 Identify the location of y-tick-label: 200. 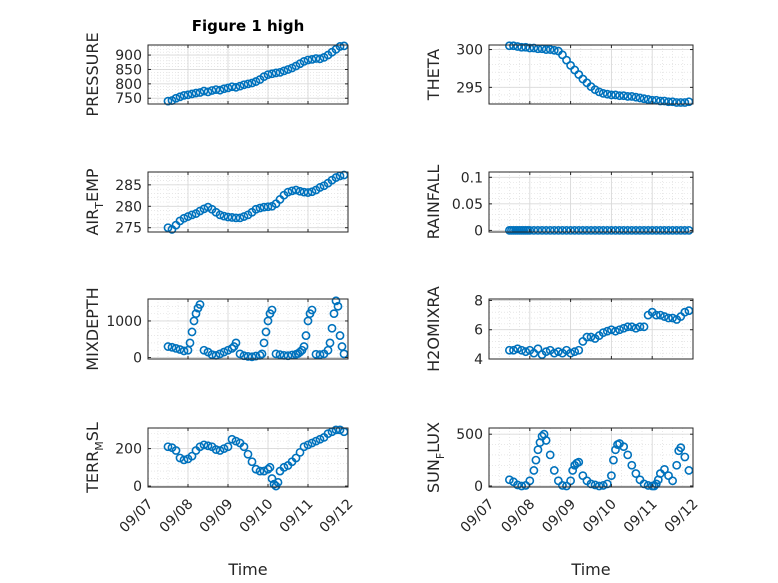
(128, 450).